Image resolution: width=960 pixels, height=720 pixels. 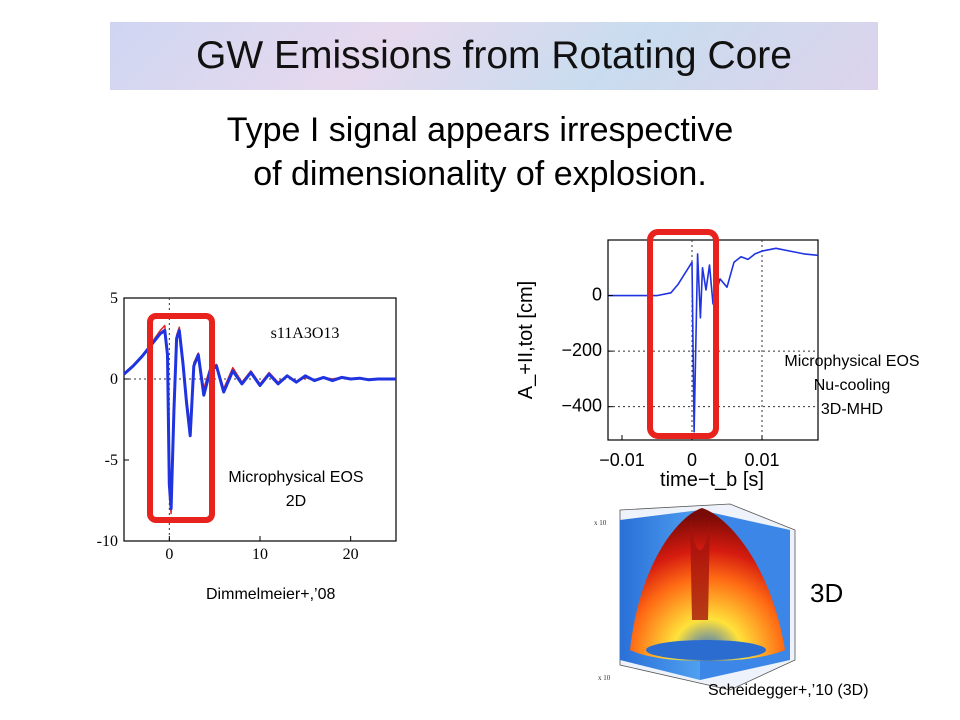 I want to click on y-tick-label: 5, so click(x=114, y=298).